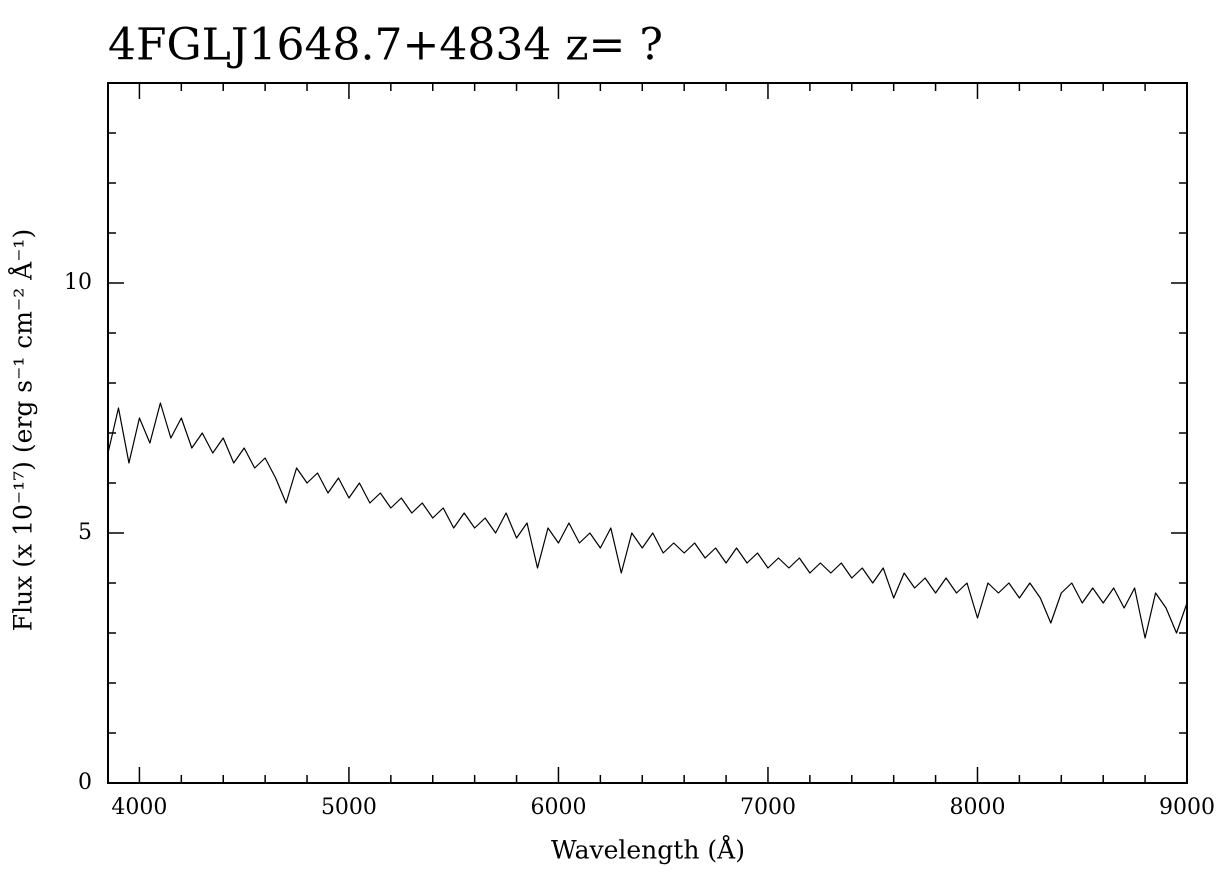 The height and width of the screenshot is (878, 1230). What do you see at coordinates (648, 850) in the screenshot?
I see `x-axis-label: Wavelength (Å)` at bounding box center [648, 850].